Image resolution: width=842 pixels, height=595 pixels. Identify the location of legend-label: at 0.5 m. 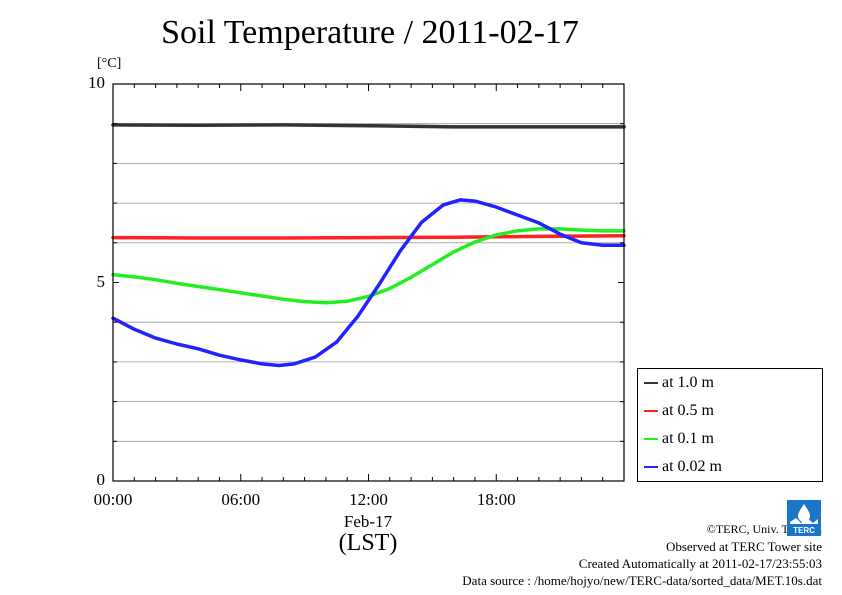
(688, 410).